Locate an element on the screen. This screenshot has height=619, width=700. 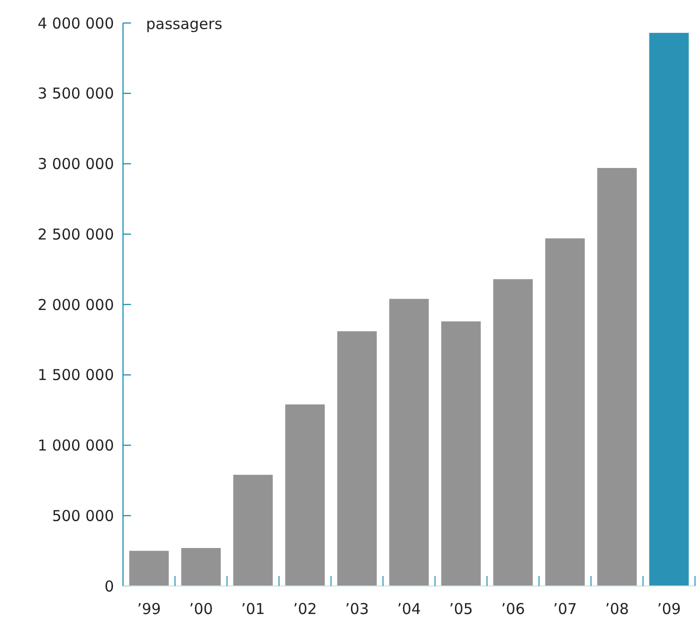
x-tick-label: ’08 is located at coordinates (617, 609).